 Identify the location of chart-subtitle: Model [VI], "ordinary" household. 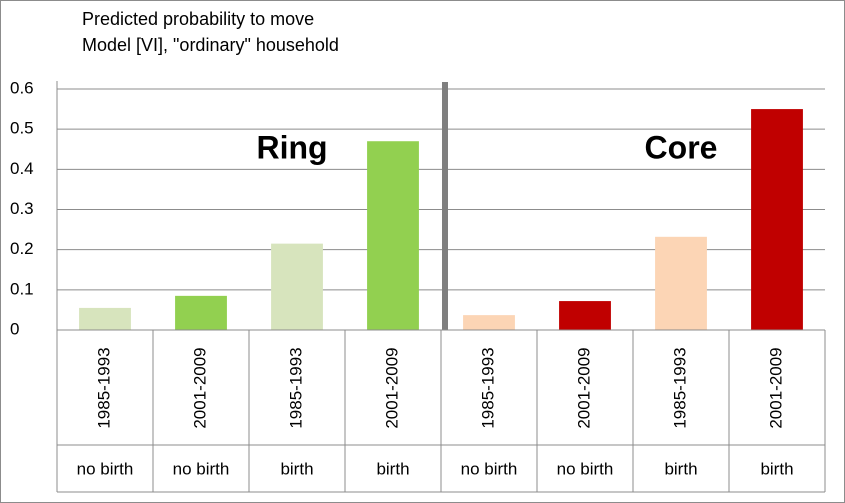
(210, 45).